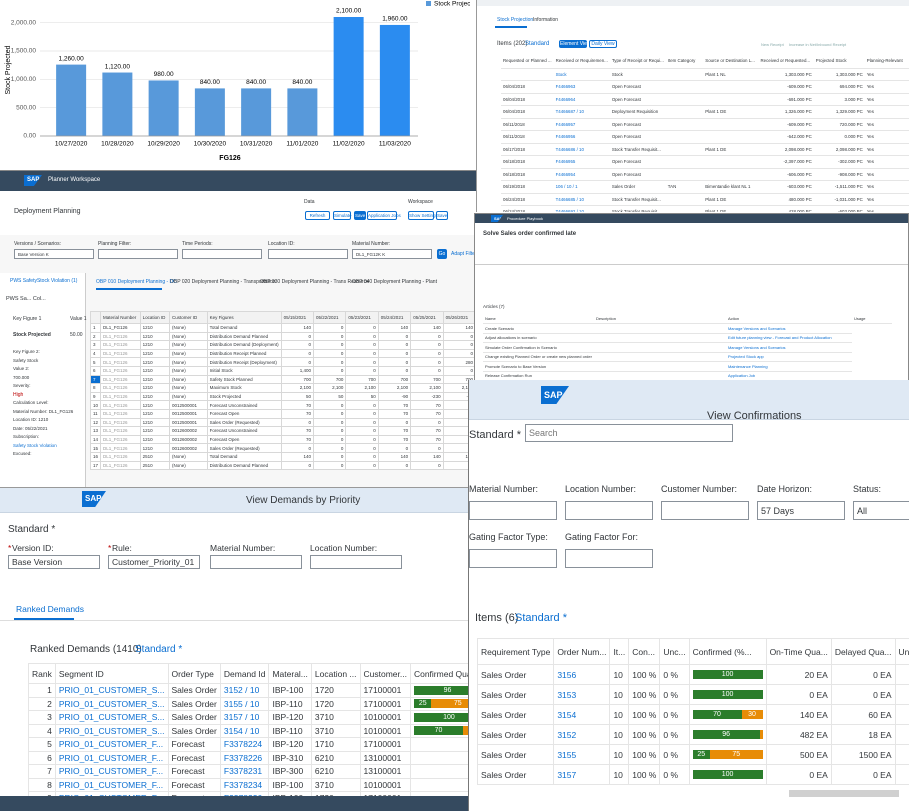 This screenshot has height=811, width=909. I want to click on confirmed-segment, so click(422, 704).